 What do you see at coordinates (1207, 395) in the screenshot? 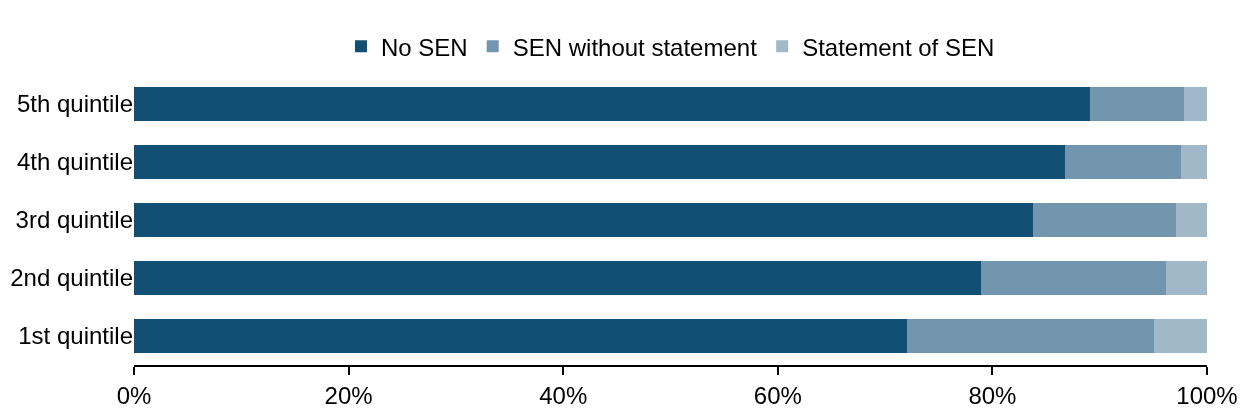
I see `x-tick-label: 100%` at bounding box center [1207, 395].